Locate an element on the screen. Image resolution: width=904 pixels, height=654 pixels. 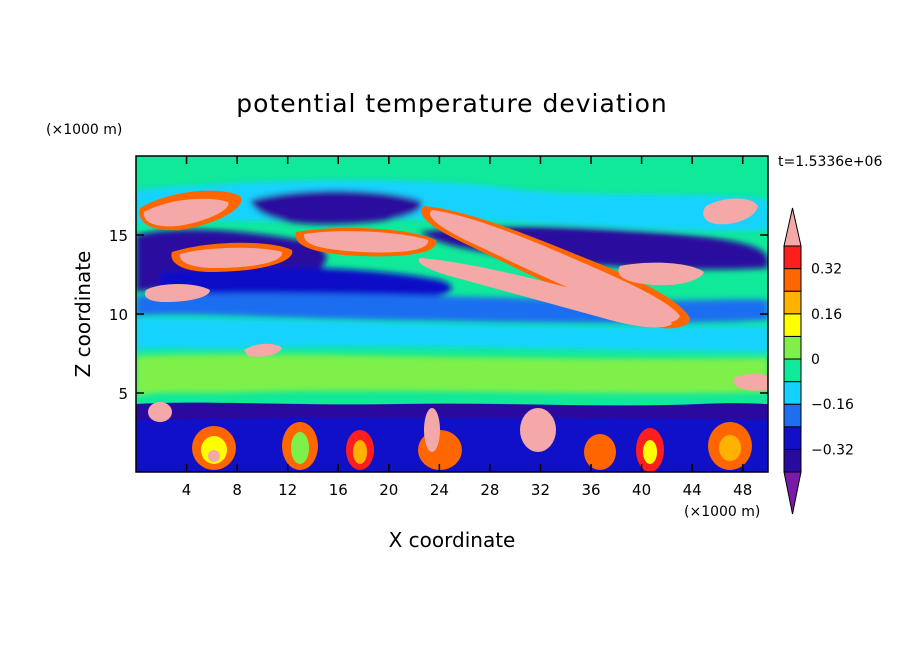
lower-band-purple is located at coordinates (452, 412).